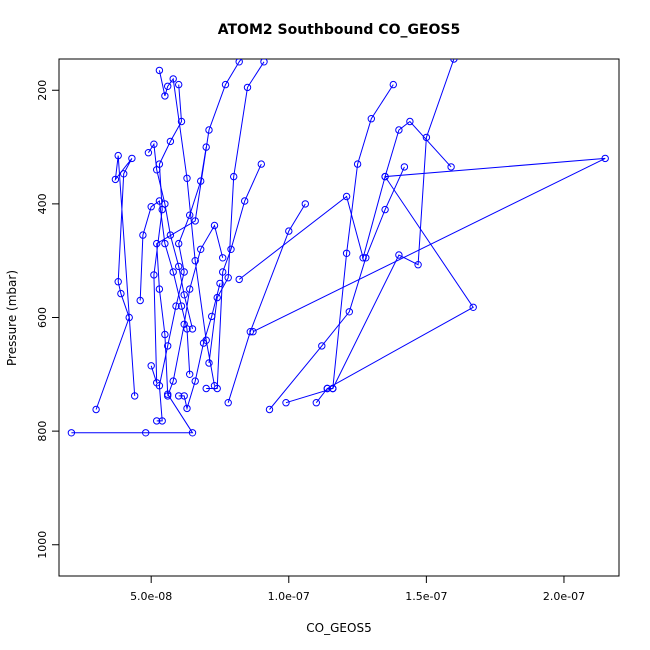 The image size is (650, 650). Describe the element at coordinates (42, 203) in the screenshot. I see `y-tick-label: 400` at that location.